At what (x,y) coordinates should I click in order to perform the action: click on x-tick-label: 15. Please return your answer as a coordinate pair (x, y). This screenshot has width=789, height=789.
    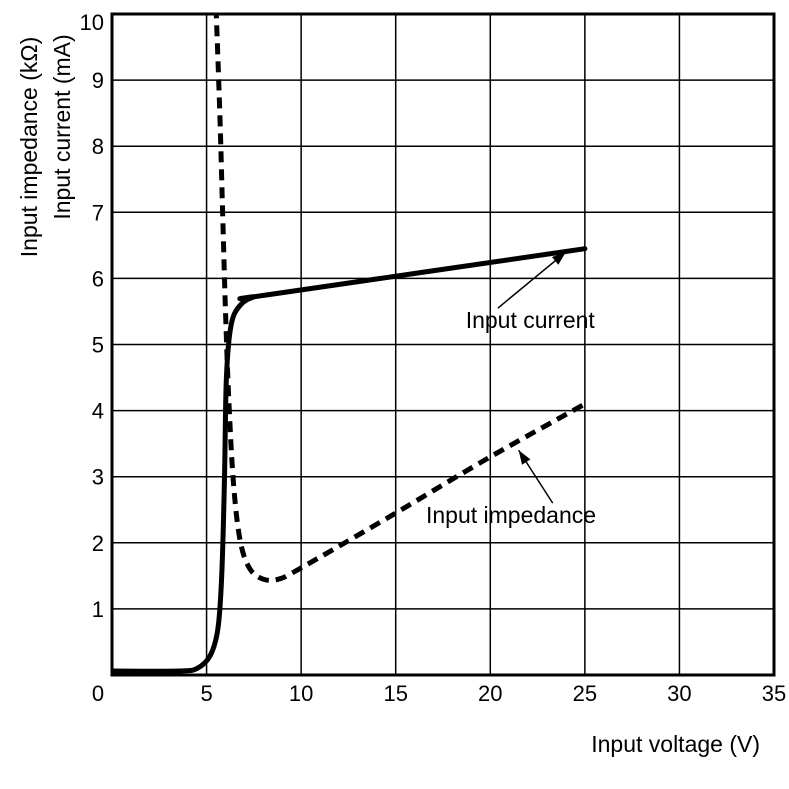
    Looking at the image, I should click on (395, 693).